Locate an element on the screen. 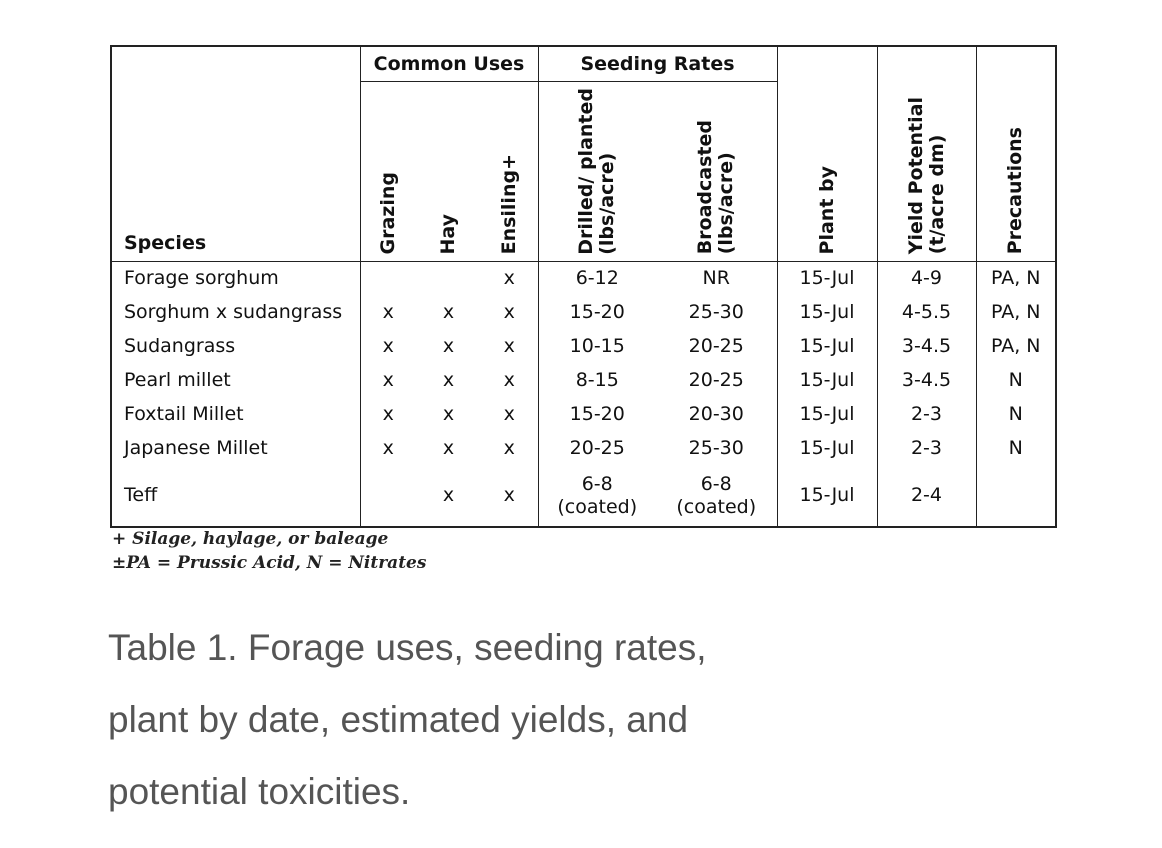 The width and height of the screenshot is (1162, 848). cell-drilled: 6-8 (coated) is located at coordinates (596, 496).